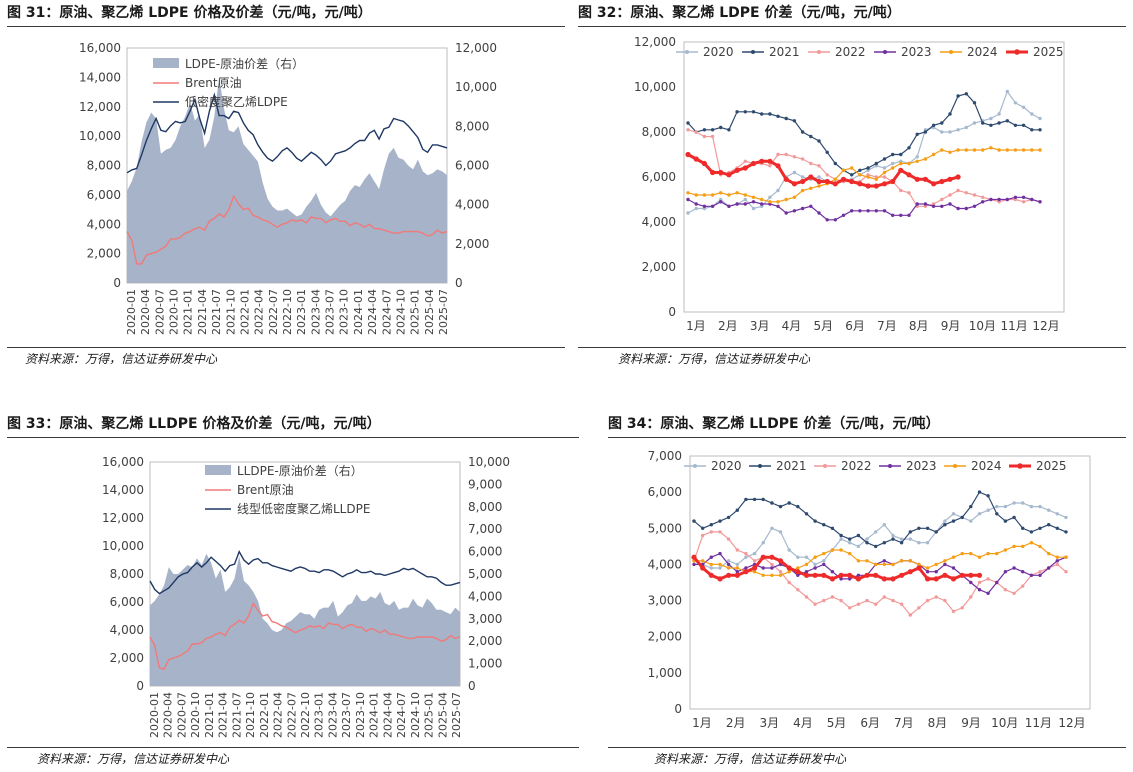 This screenshot has height=772, width=1133. What do you see at coordinates (100, 77) in the screenshot?
I see `y-left-tick-label: 14,000` at bounding box center [100, 77].